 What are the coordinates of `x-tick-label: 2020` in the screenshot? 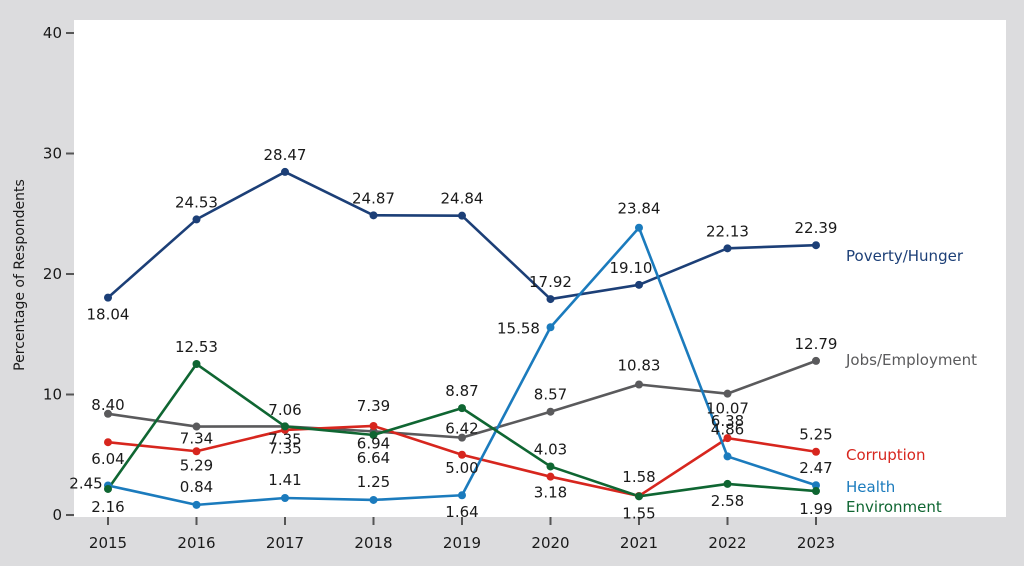 It's located at (550, 543).